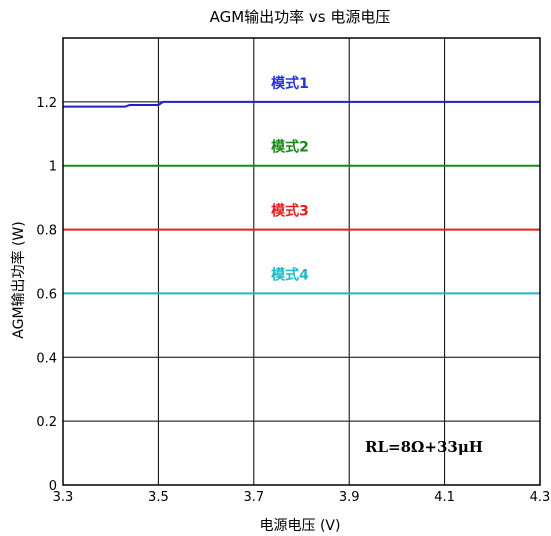  I want to click on y-tick-label: 0, so click(53, 486).